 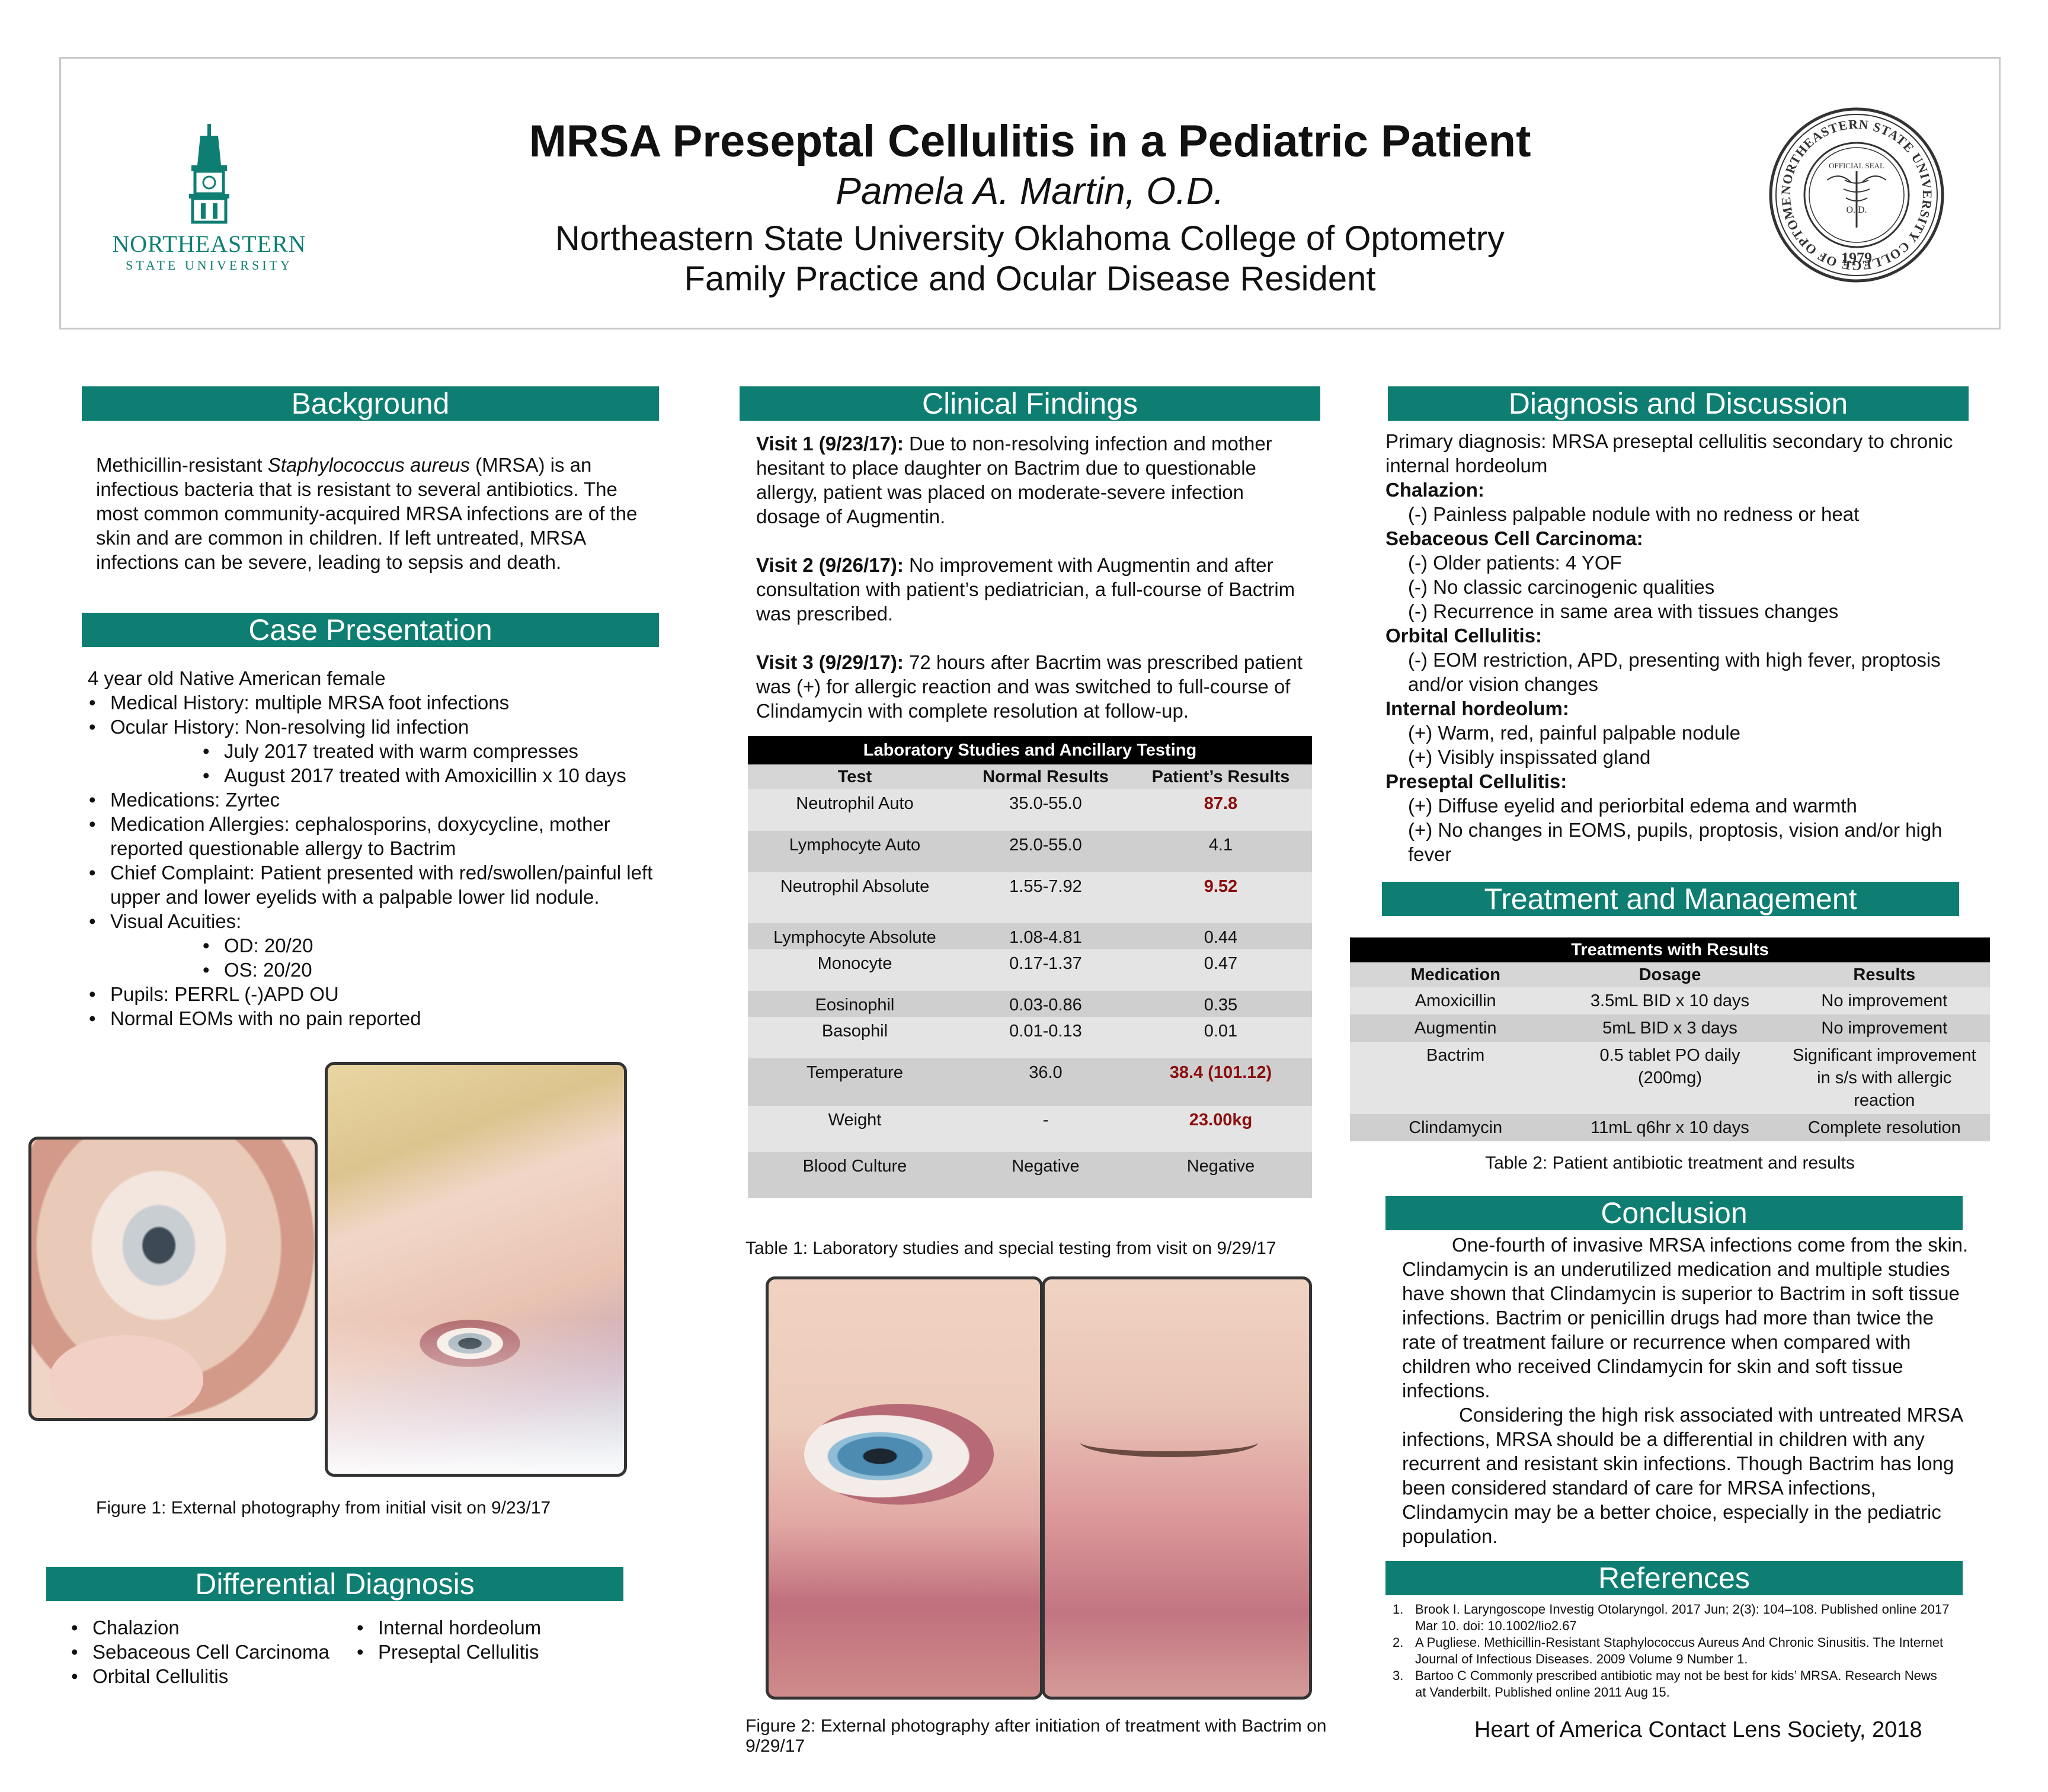 I want to click on lab-cell-test: Temperature, so click(x=855, y=1072).